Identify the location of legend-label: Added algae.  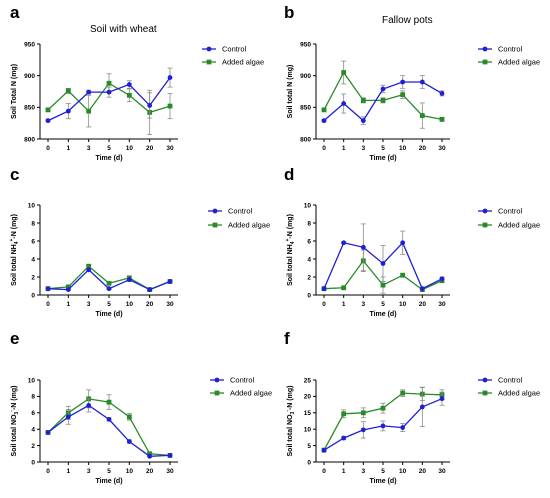
(243, 62).